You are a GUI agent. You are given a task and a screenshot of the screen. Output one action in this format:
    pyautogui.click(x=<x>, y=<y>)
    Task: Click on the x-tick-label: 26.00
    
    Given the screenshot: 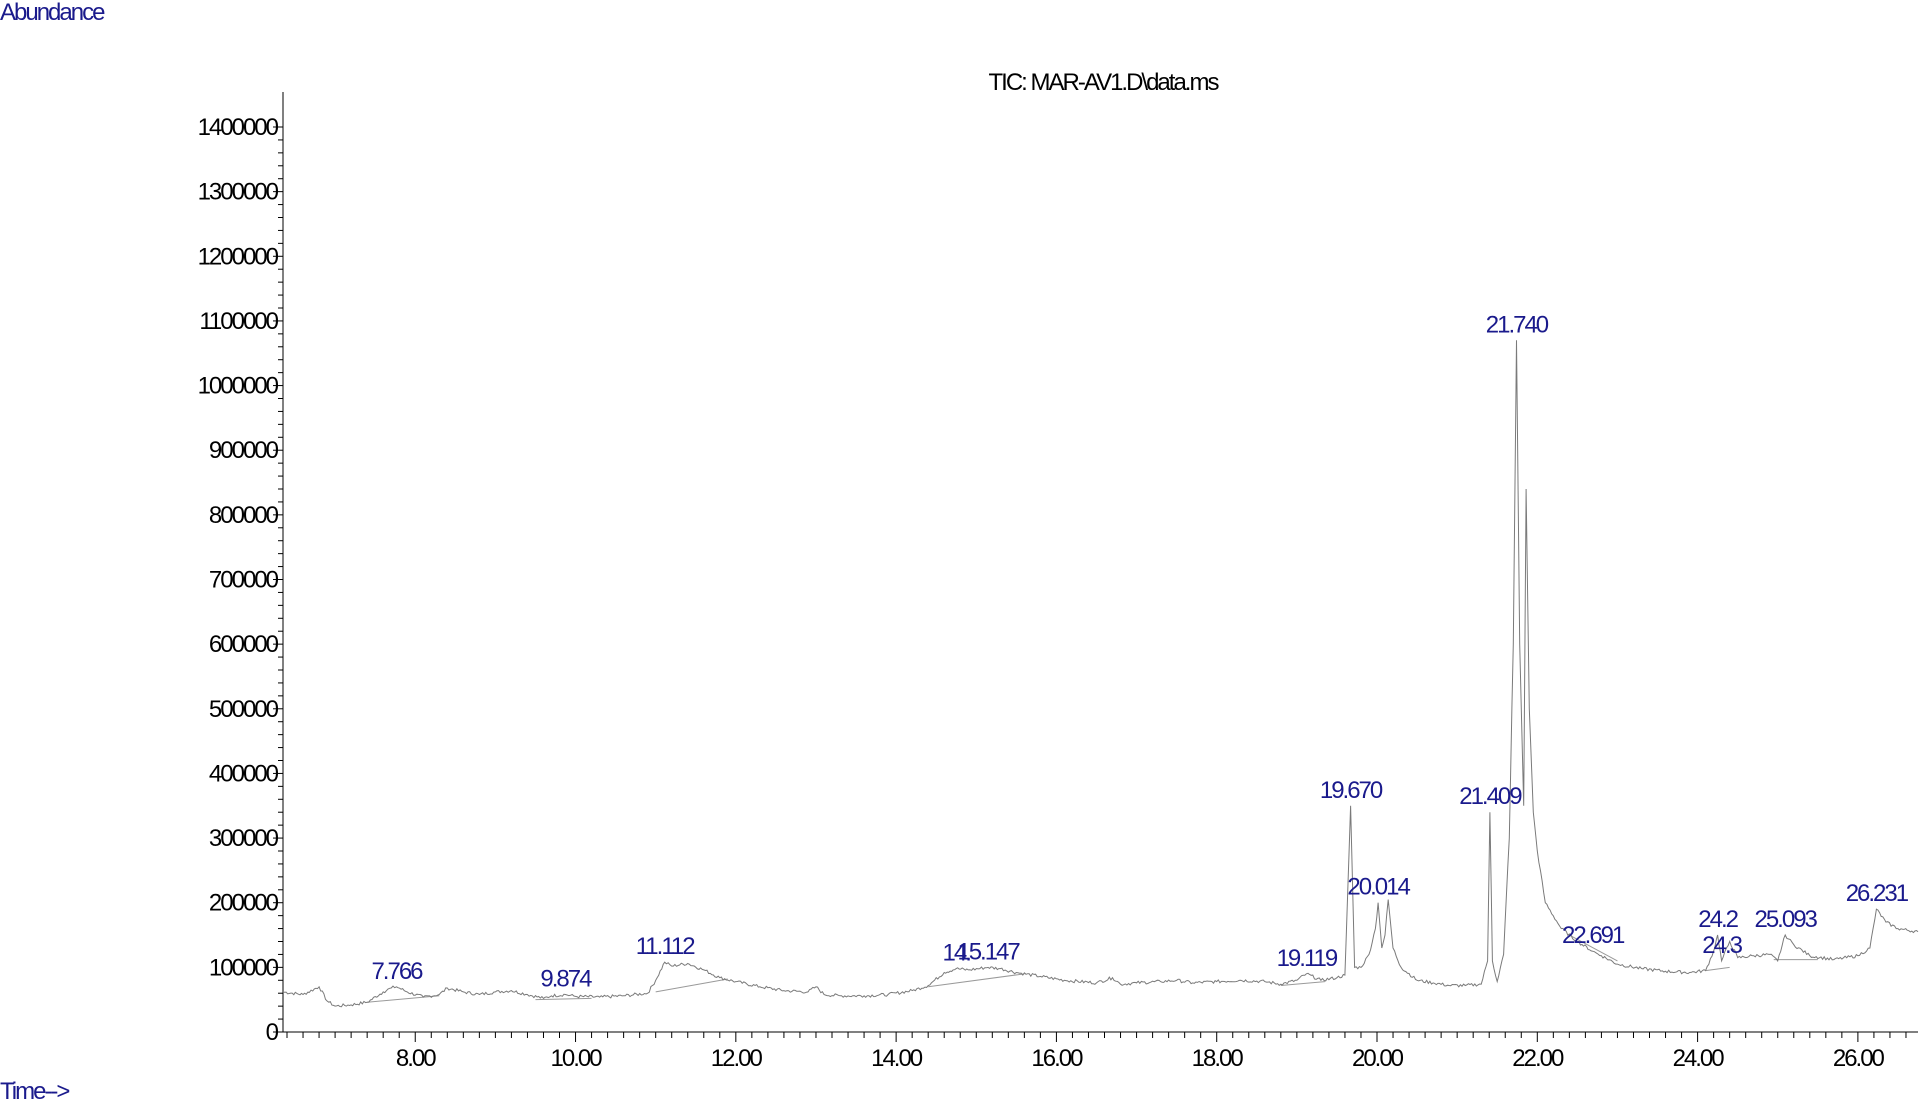 What is the action you would take?
    pyautogui.click(x=1859, y=1058)
    